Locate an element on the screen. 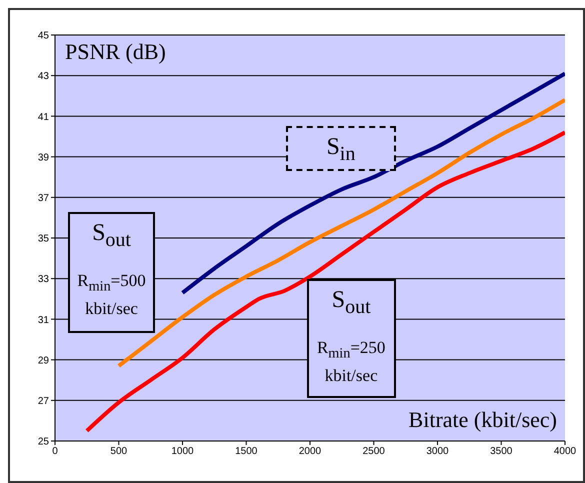 The height and width of the screenshot is (483, 585). x-tick-label: 3500 is located at coordinates (501, 452).